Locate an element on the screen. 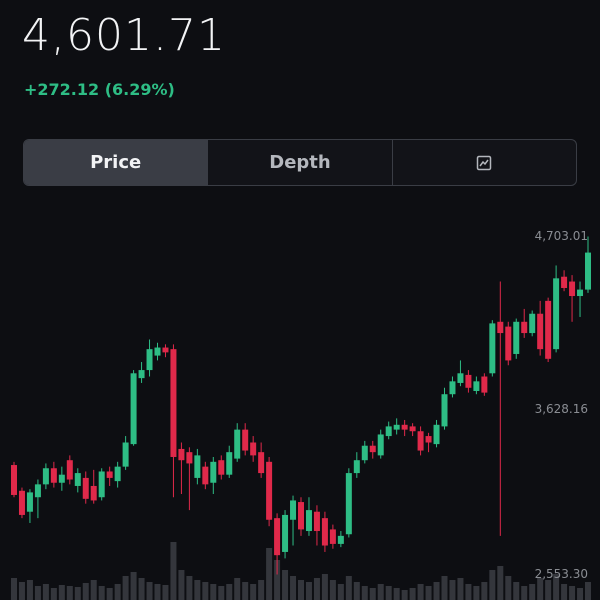  chart-tabs: Price Depth is located at coordinates (300, 162).